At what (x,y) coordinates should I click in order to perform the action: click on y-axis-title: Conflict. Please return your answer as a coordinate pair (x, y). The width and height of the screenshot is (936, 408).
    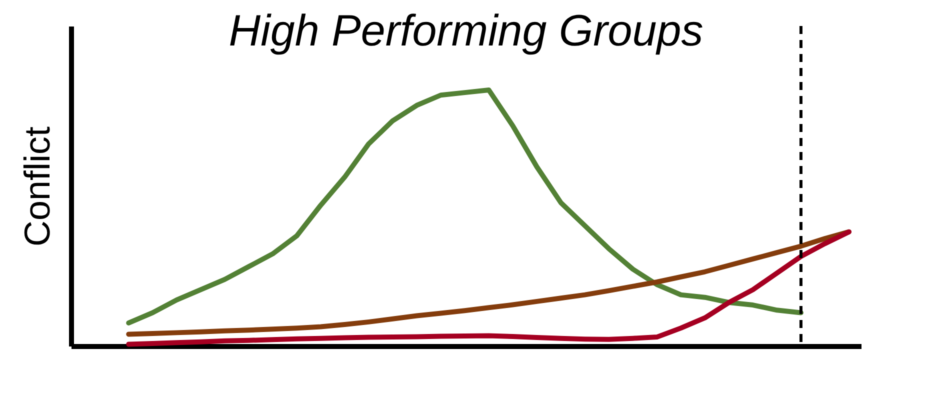
    Looking at the image, I should click on (37, 186).